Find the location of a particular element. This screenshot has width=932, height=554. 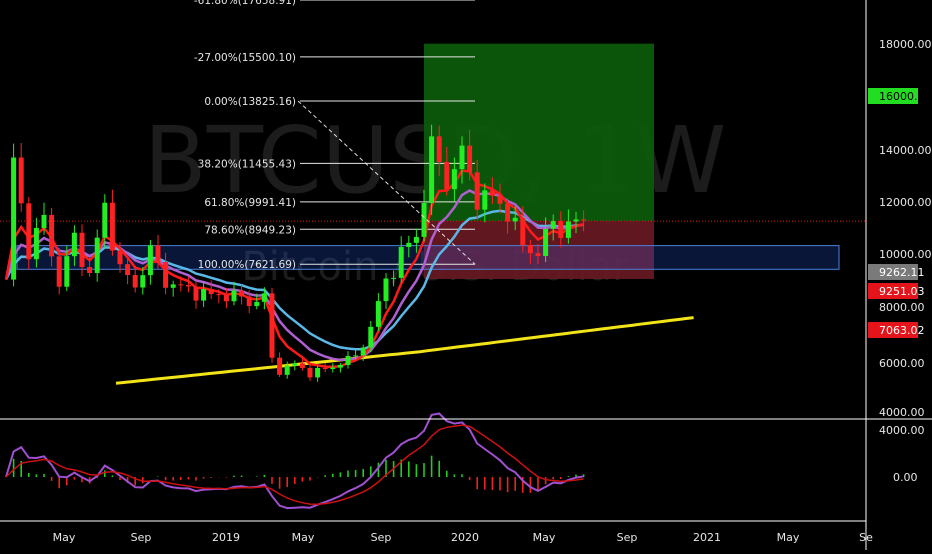

time-tick-10: Se is located at coordinates (866, 537).